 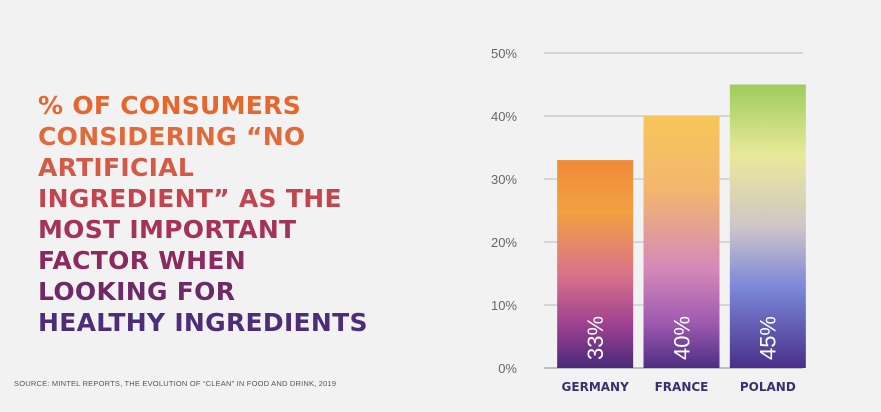 What do you see at coordinates (504, 116) in the screenshot?
I see `y-tick-label: 40%` at bounding box center [504, 116].